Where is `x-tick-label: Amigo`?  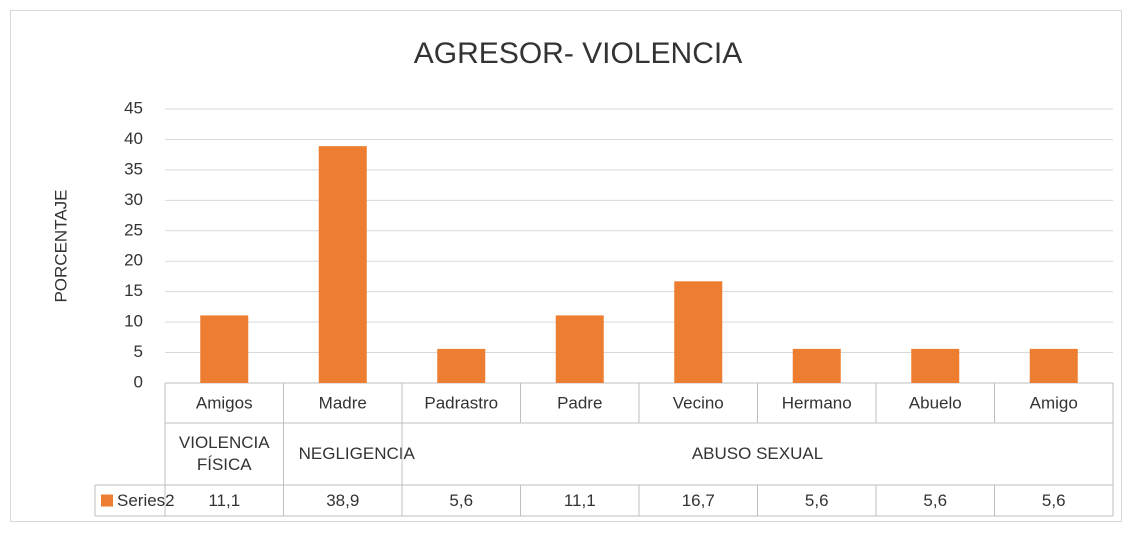 x-tick-label: Amigo is located at coordinates (1054, 402).